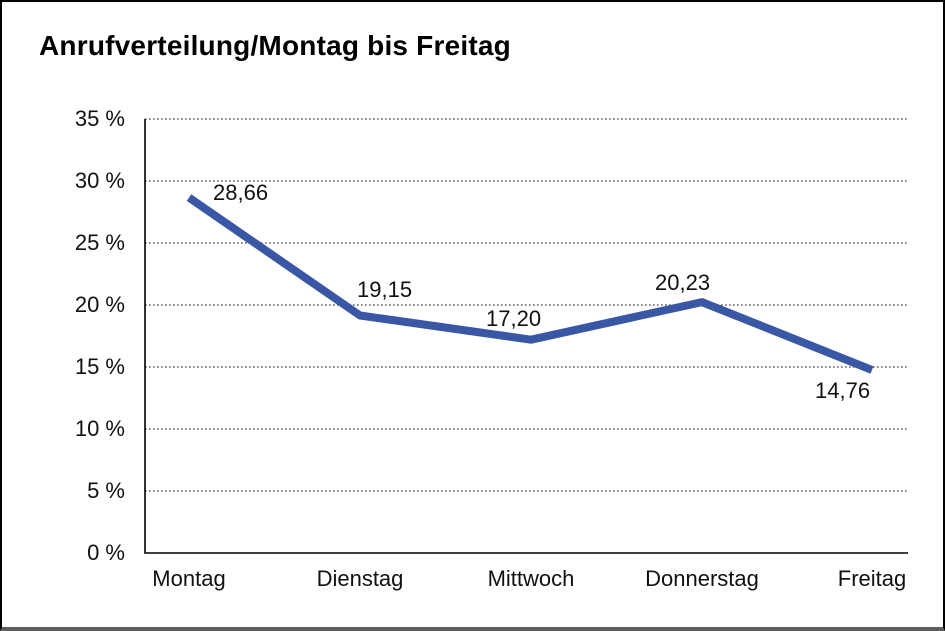 The height and width of the screenshot is (631, 945). I want to click on y-tick-label: 5 %, so click(106, 490).